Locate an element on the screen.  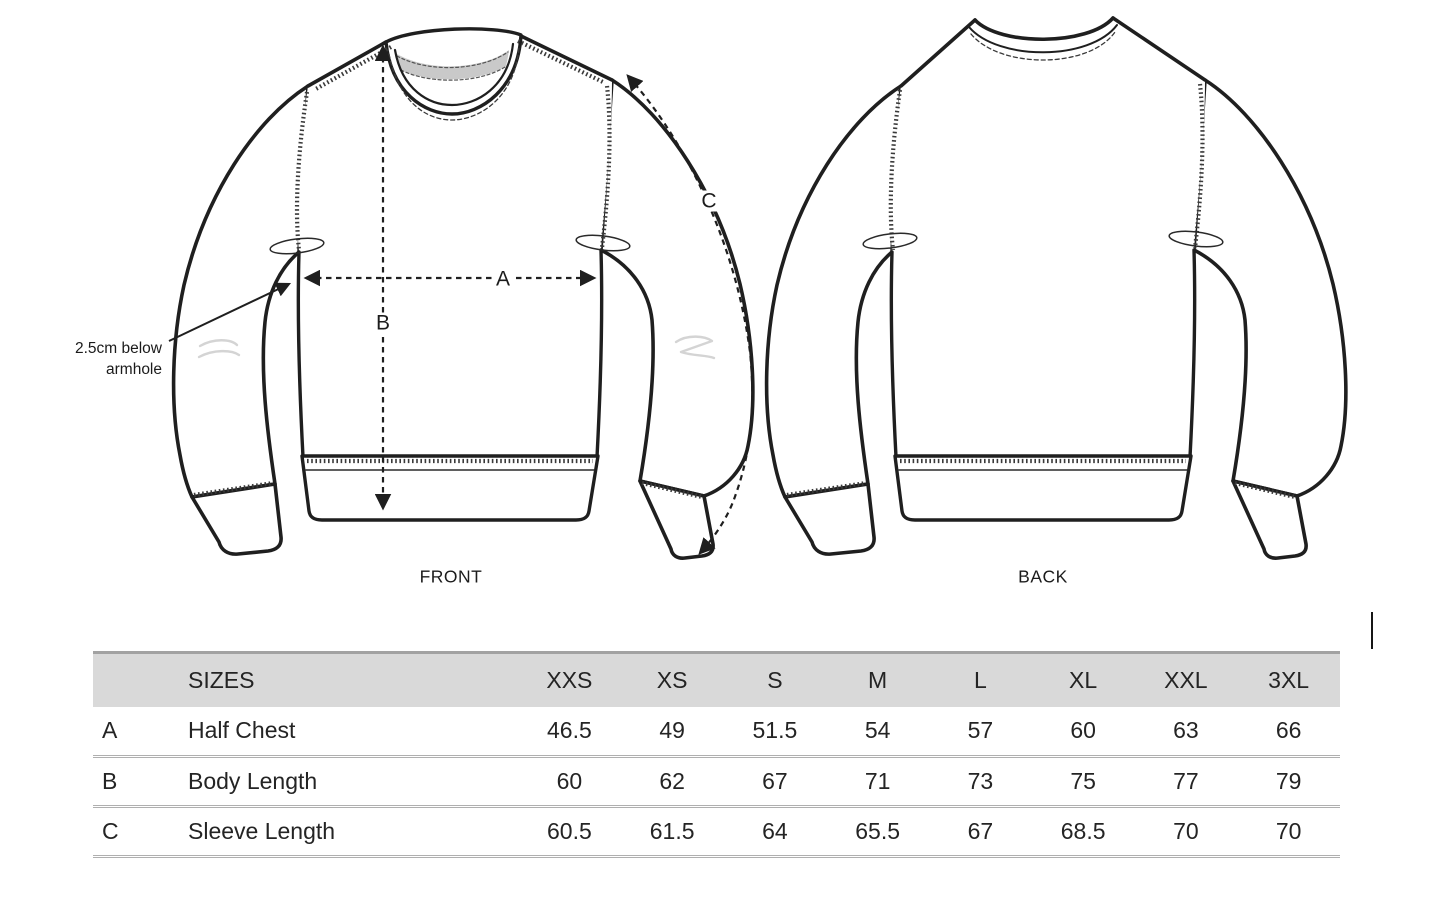
cell-value: 77 is located at coordinates (1186, 781).